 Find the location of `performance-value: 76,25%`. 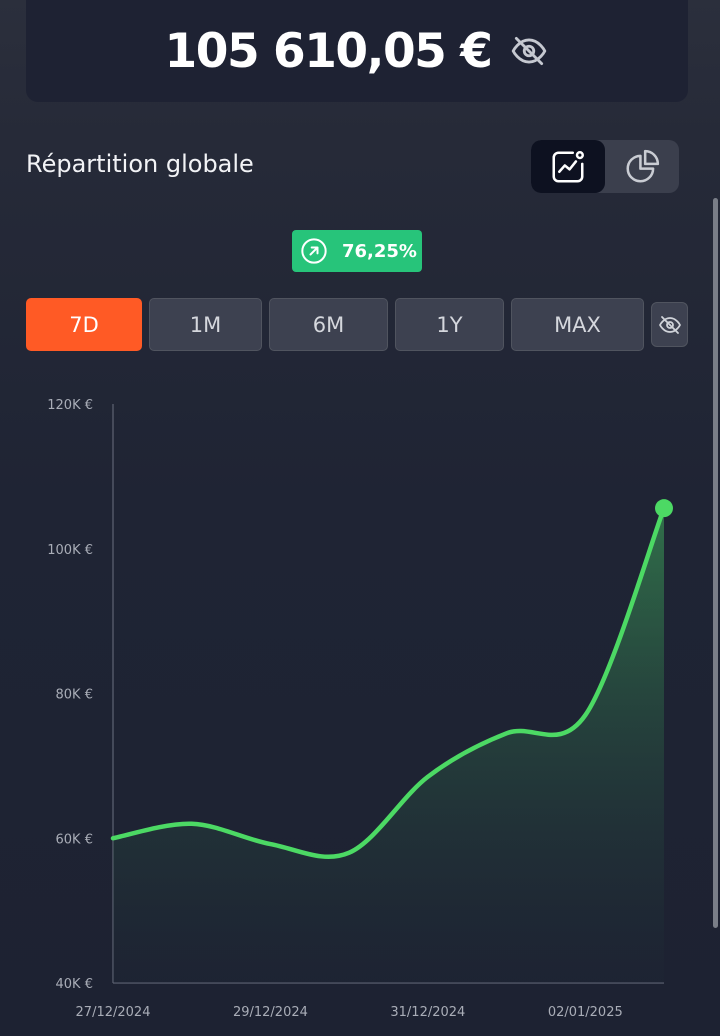

performance-value: 76,25% is located at coordinates (379, 251).